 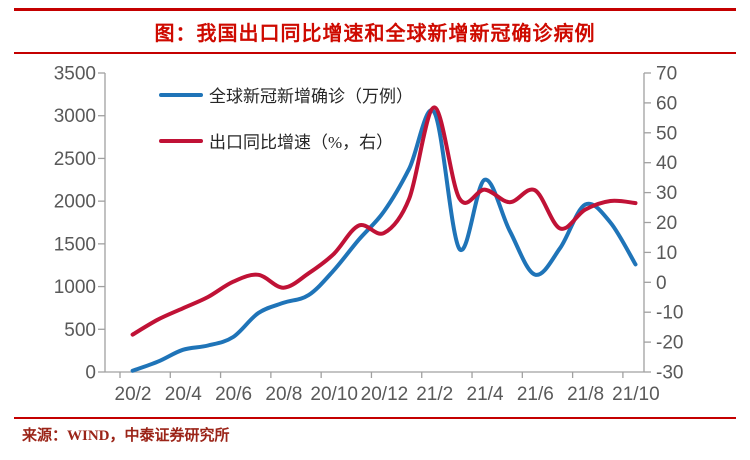 What do you see at coordinates (80, 330) in the screenshot?
I see `left-axis-tick-label: 500` at bounding box center [80, 330].